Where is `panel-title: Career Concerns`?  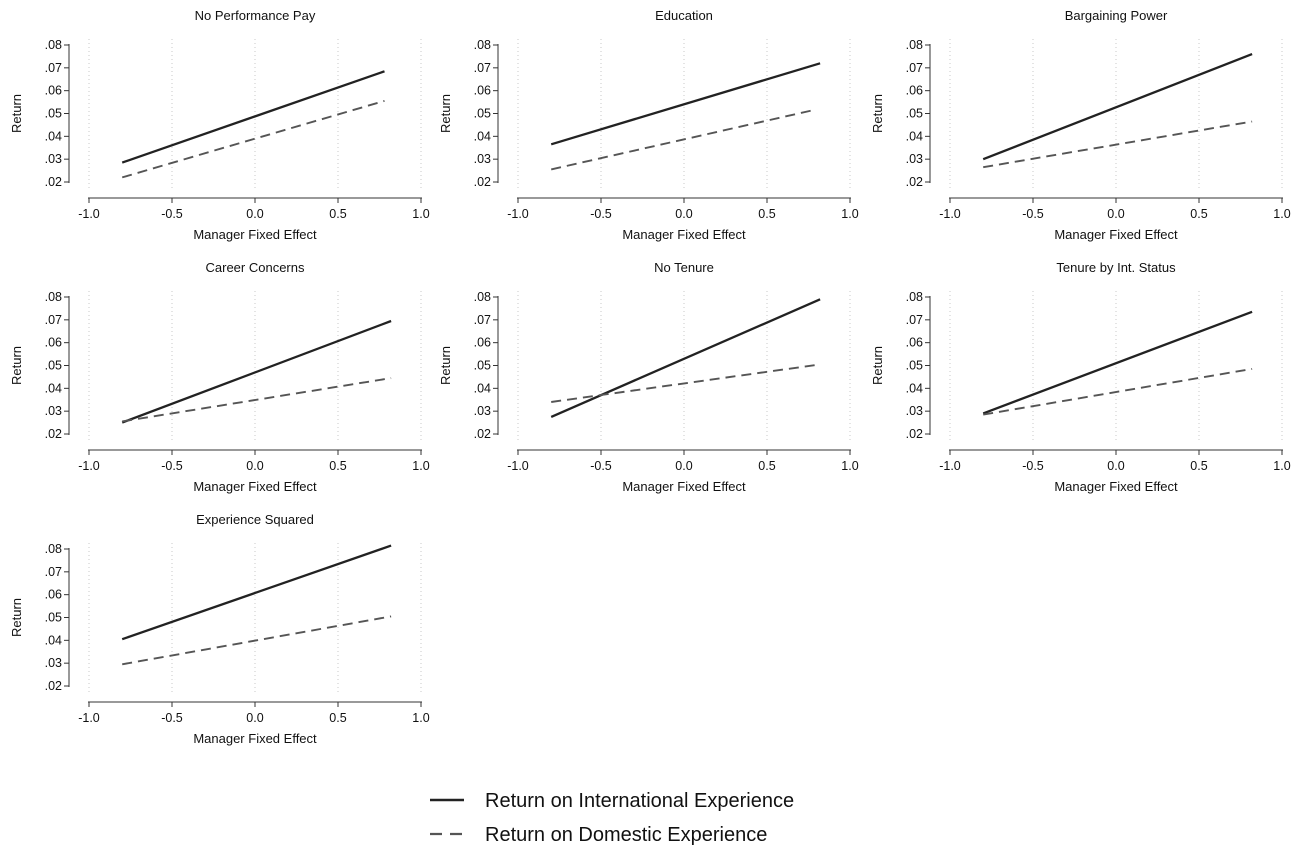
panel-title: Career Concerns is located at coordinates (255, 267).